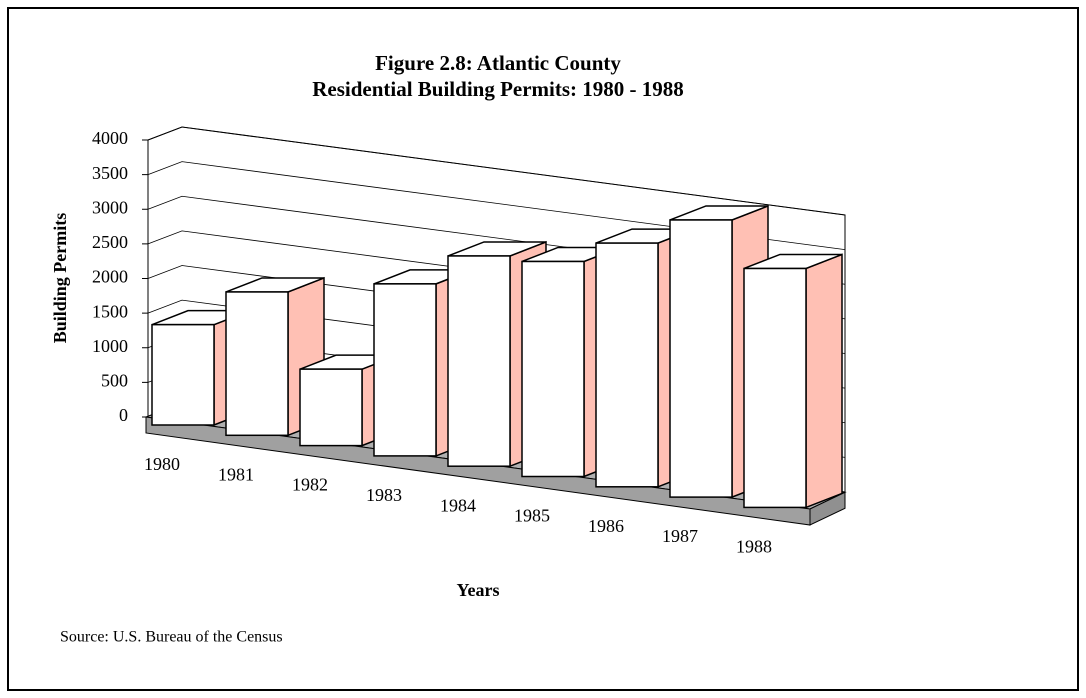 The image size is (1086, 698). Describe the element at coordinates (384, 495) in the screenshot. I see `x-tick-label: 1983` at that location.